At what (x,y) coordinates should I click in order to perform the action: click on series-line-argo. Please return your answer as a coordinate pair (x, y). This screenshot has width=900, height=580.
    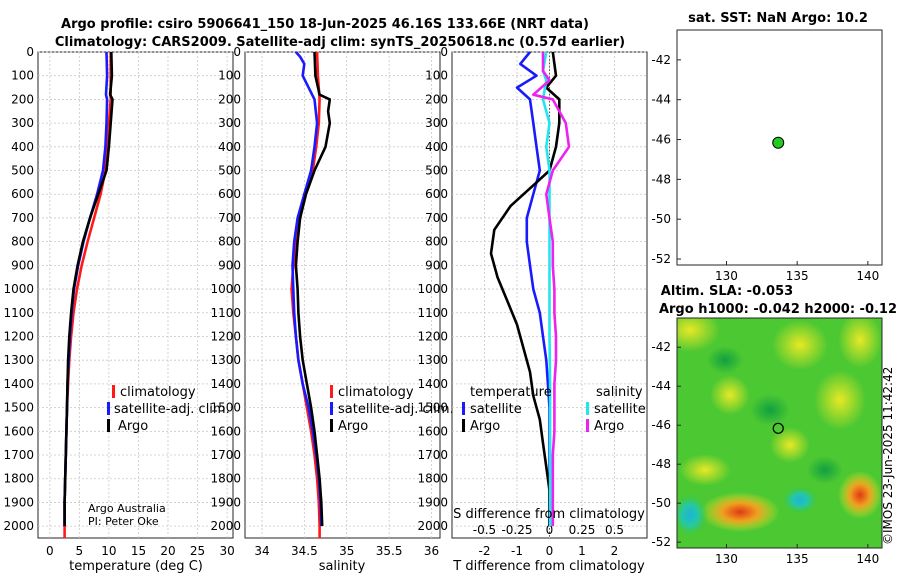
    Looking at the image, I should click on (88, 289).